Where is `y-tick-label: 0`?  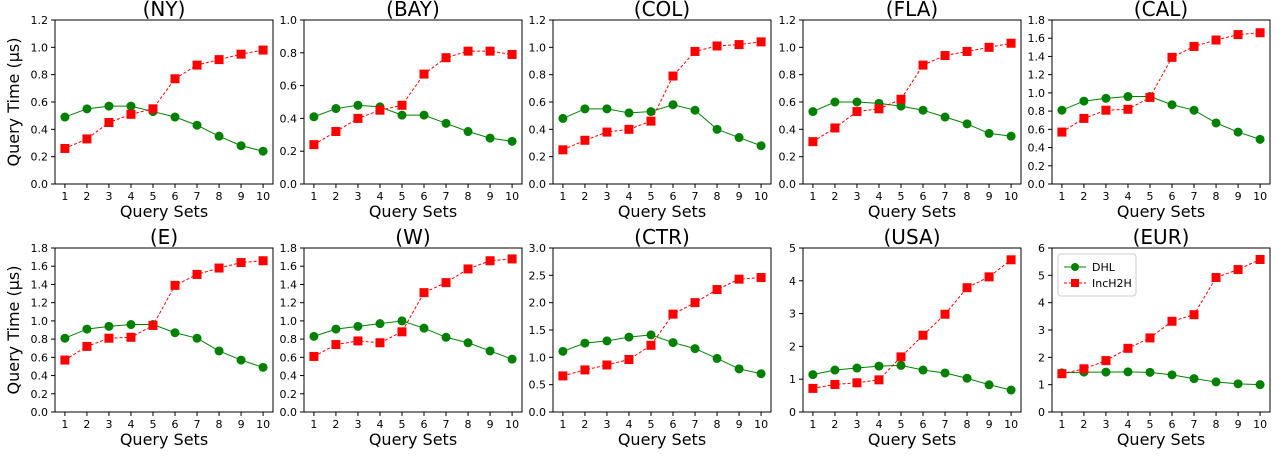
y-tick-label: 0 is located at coordinates (792, 412).